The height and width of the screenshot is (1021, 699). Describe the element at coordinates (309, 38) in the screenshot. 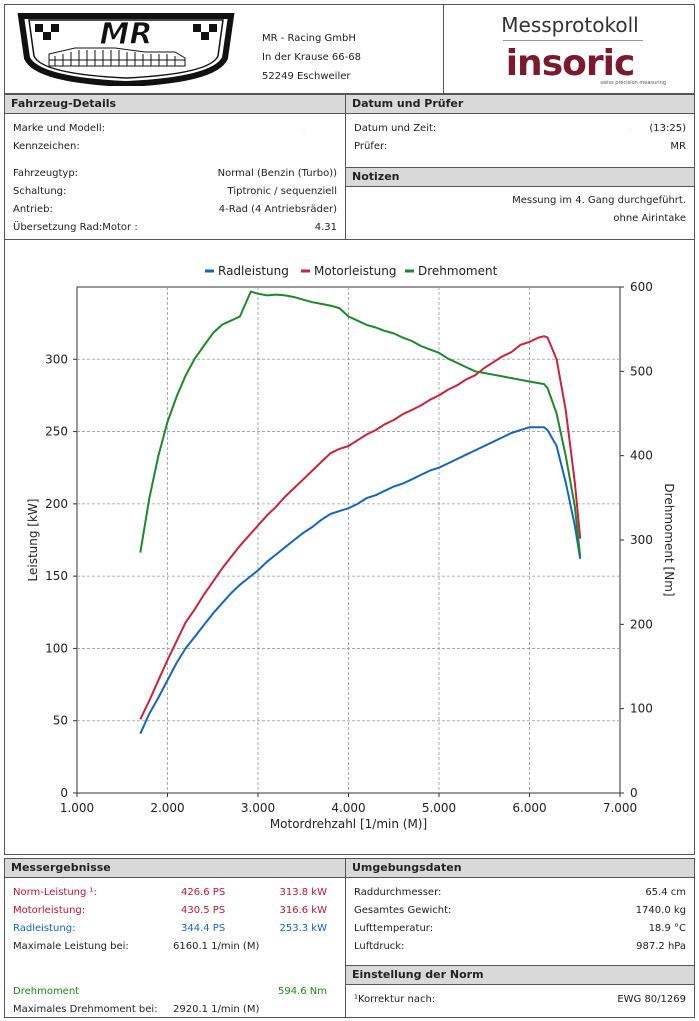

I see `address-line-1: MR - Racing GmbH` at that location.